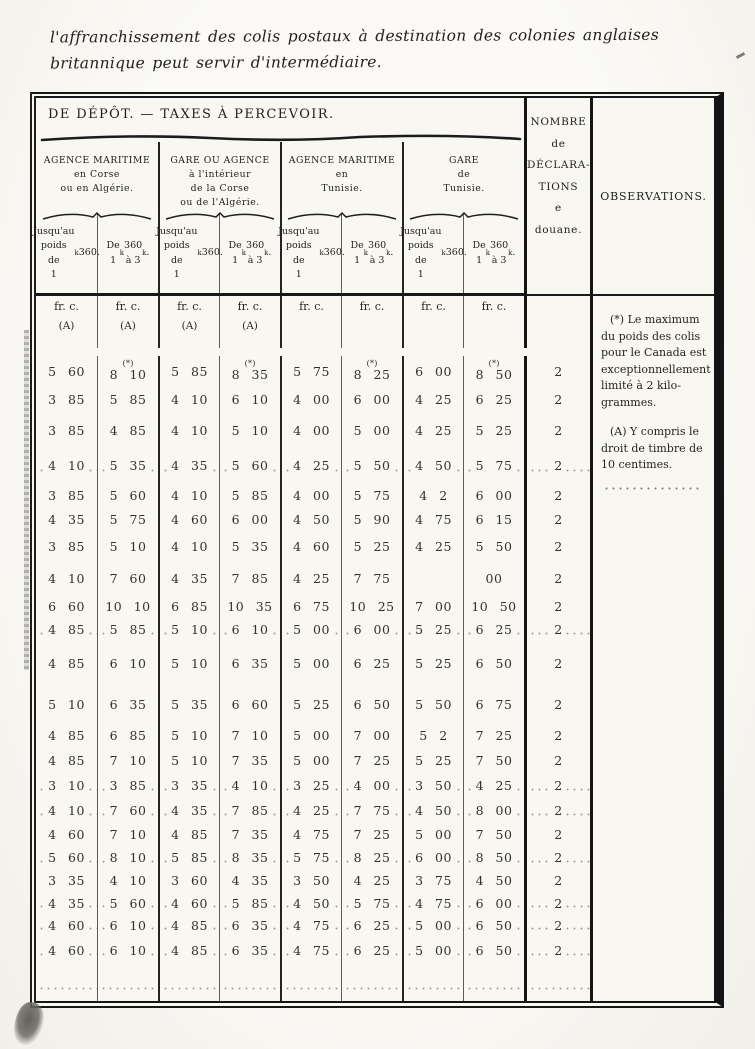  I want to click on rate-cell: 6 15, so click(493, 519).